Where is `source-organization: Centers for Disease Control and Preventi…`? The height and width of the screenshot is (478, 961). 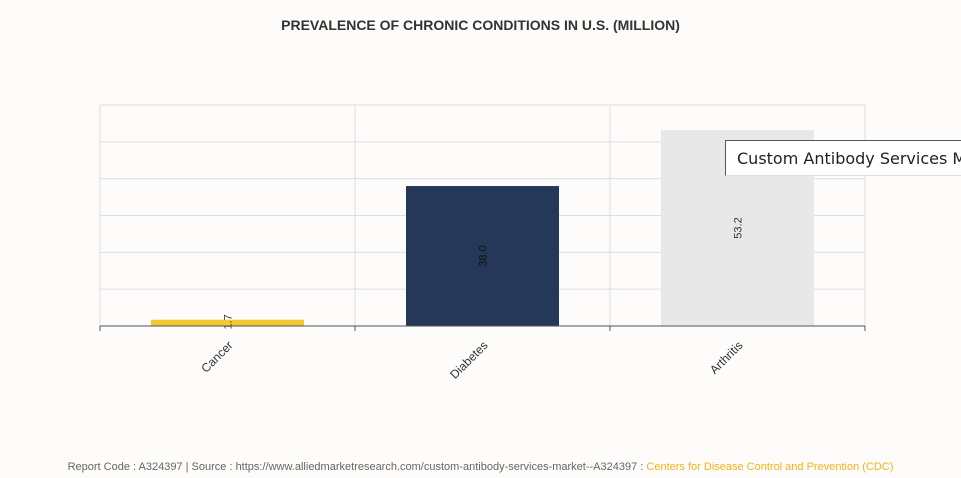
source-organization: Centers for Disease Control and Preventi… is located at coordinates (770, 467).